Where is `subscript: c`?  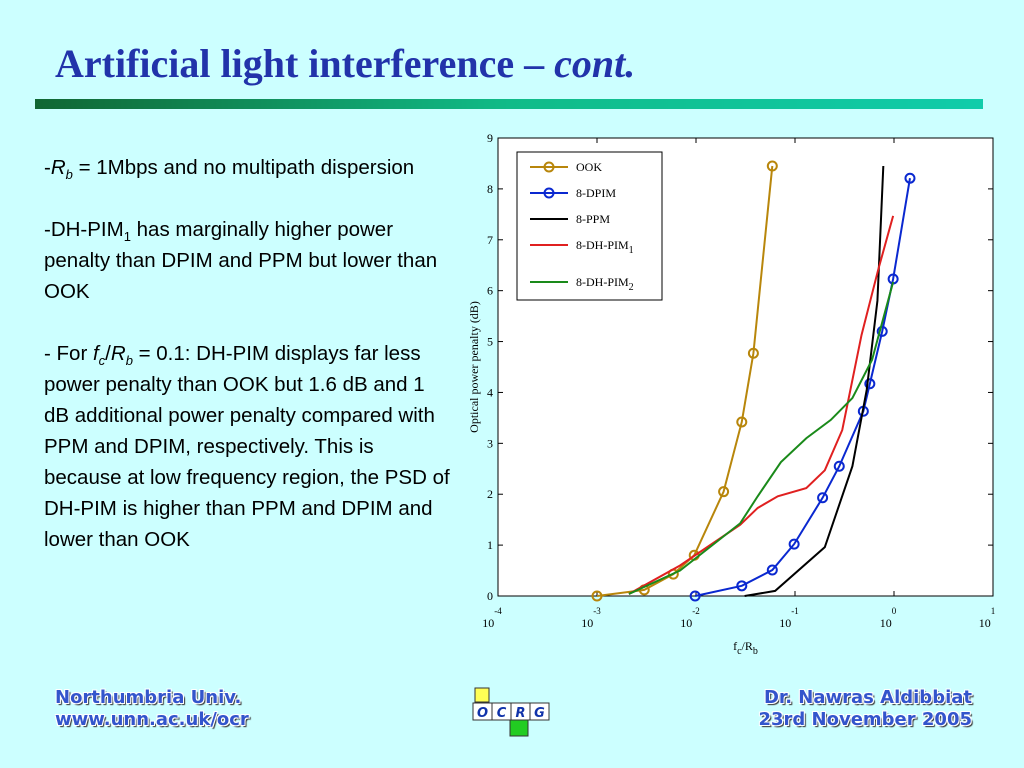
subscript: c is located at coordinates (102, 360).